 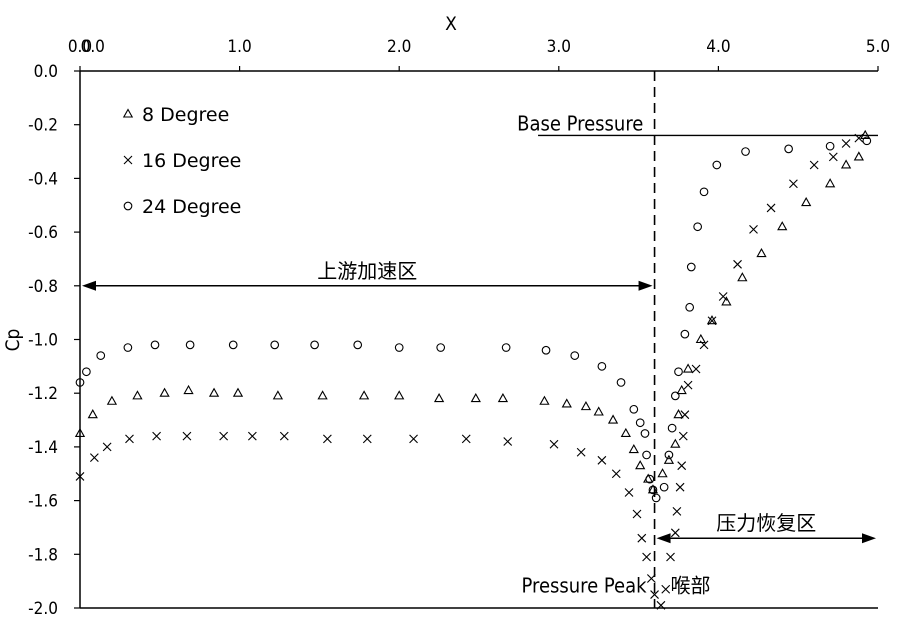 I want to click on y-tick-label: -0.2, so click(x=43, y=126).